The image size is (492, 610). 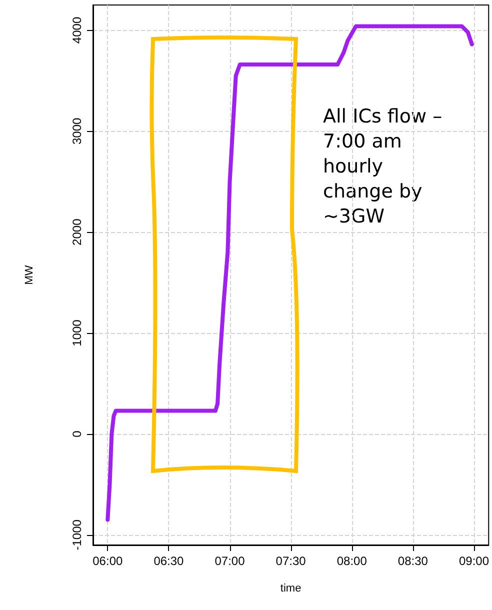 What do you see at coordinates (413, 561) in the screenshot?
I see `x-tick-label: 08:30` at bounding box center [413, 561].